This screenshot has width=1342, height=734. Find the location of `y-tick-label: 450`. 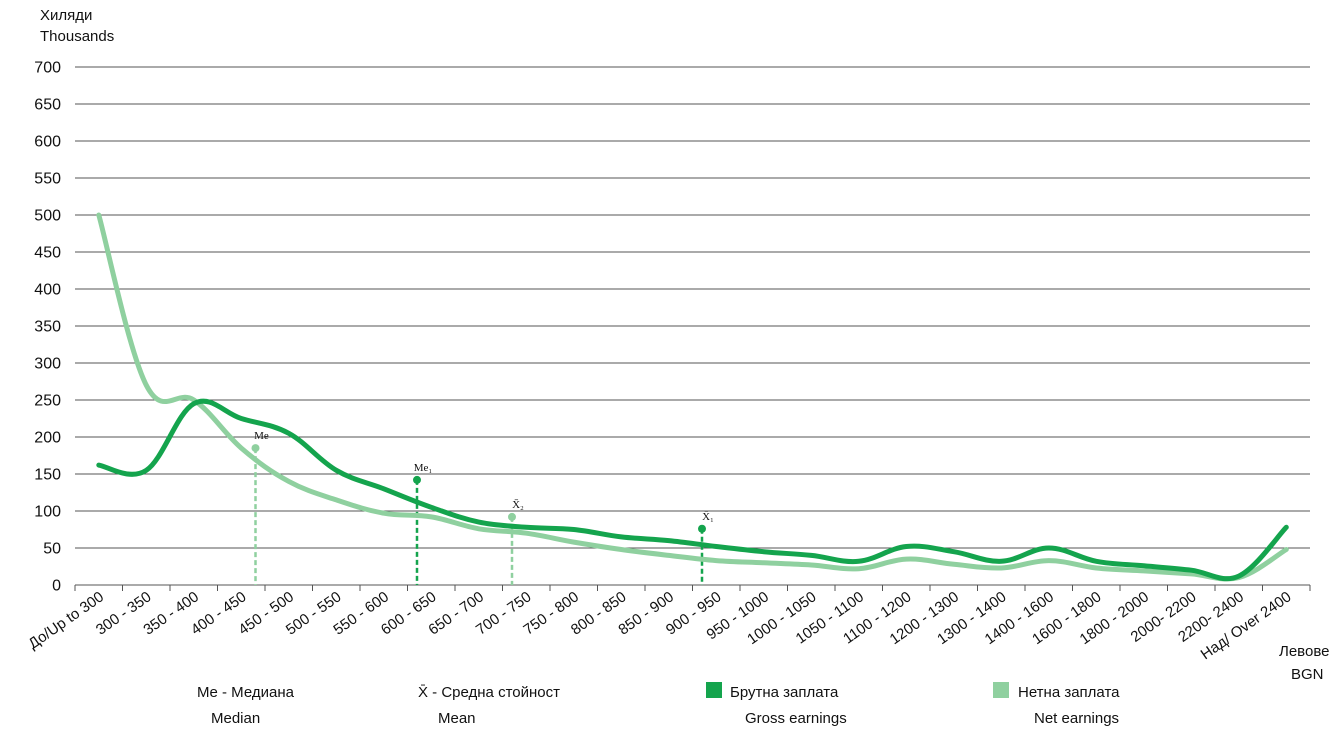

y-tick-label: 450 is located at coordinates (47, 253).